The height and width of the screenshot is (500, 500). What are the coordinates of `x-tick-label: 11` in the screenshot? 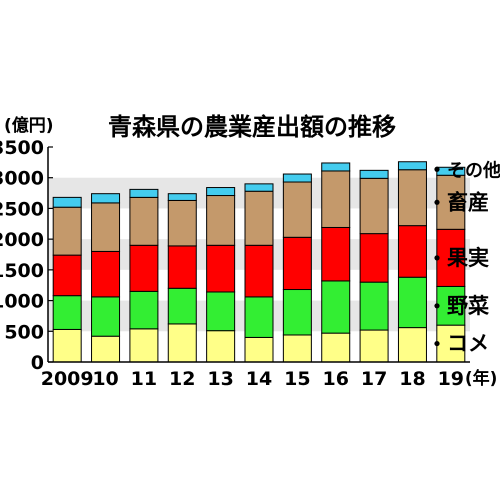 It's located at (144, 379).